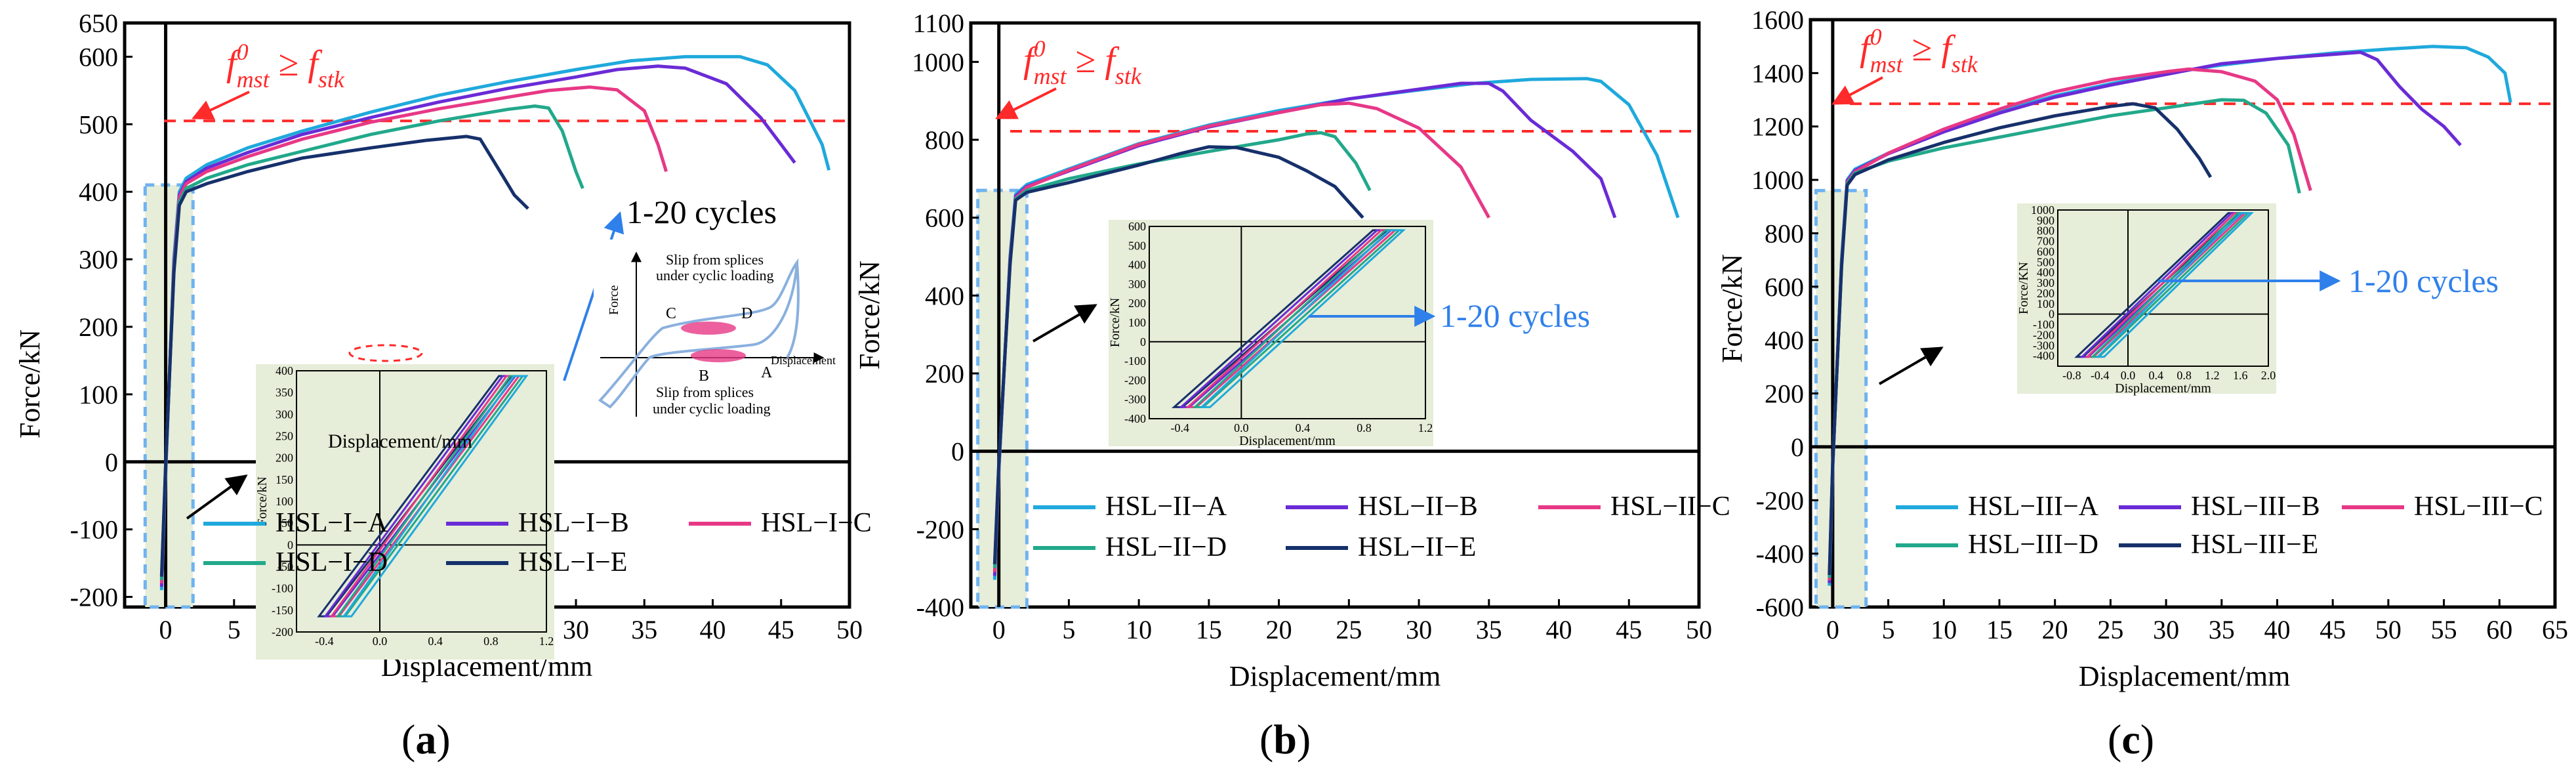 The image size is (2576, 777). Describe the element at coordinates (945, 140) in the screenshot. I see `y-tick-label: 800` at that location.